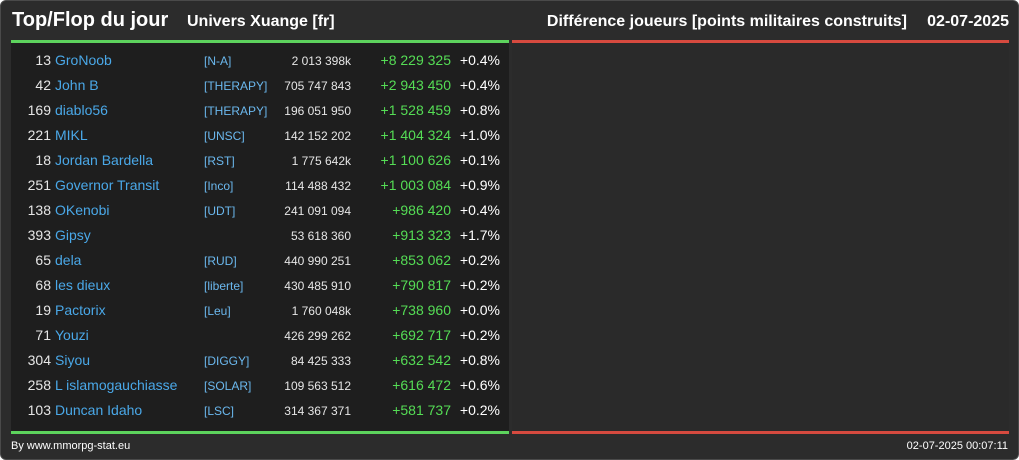  What do you see at coordinates (224, 286) in the screenshot?
I see `player-alliance: [liberte]` at bounding box center [224, 286].